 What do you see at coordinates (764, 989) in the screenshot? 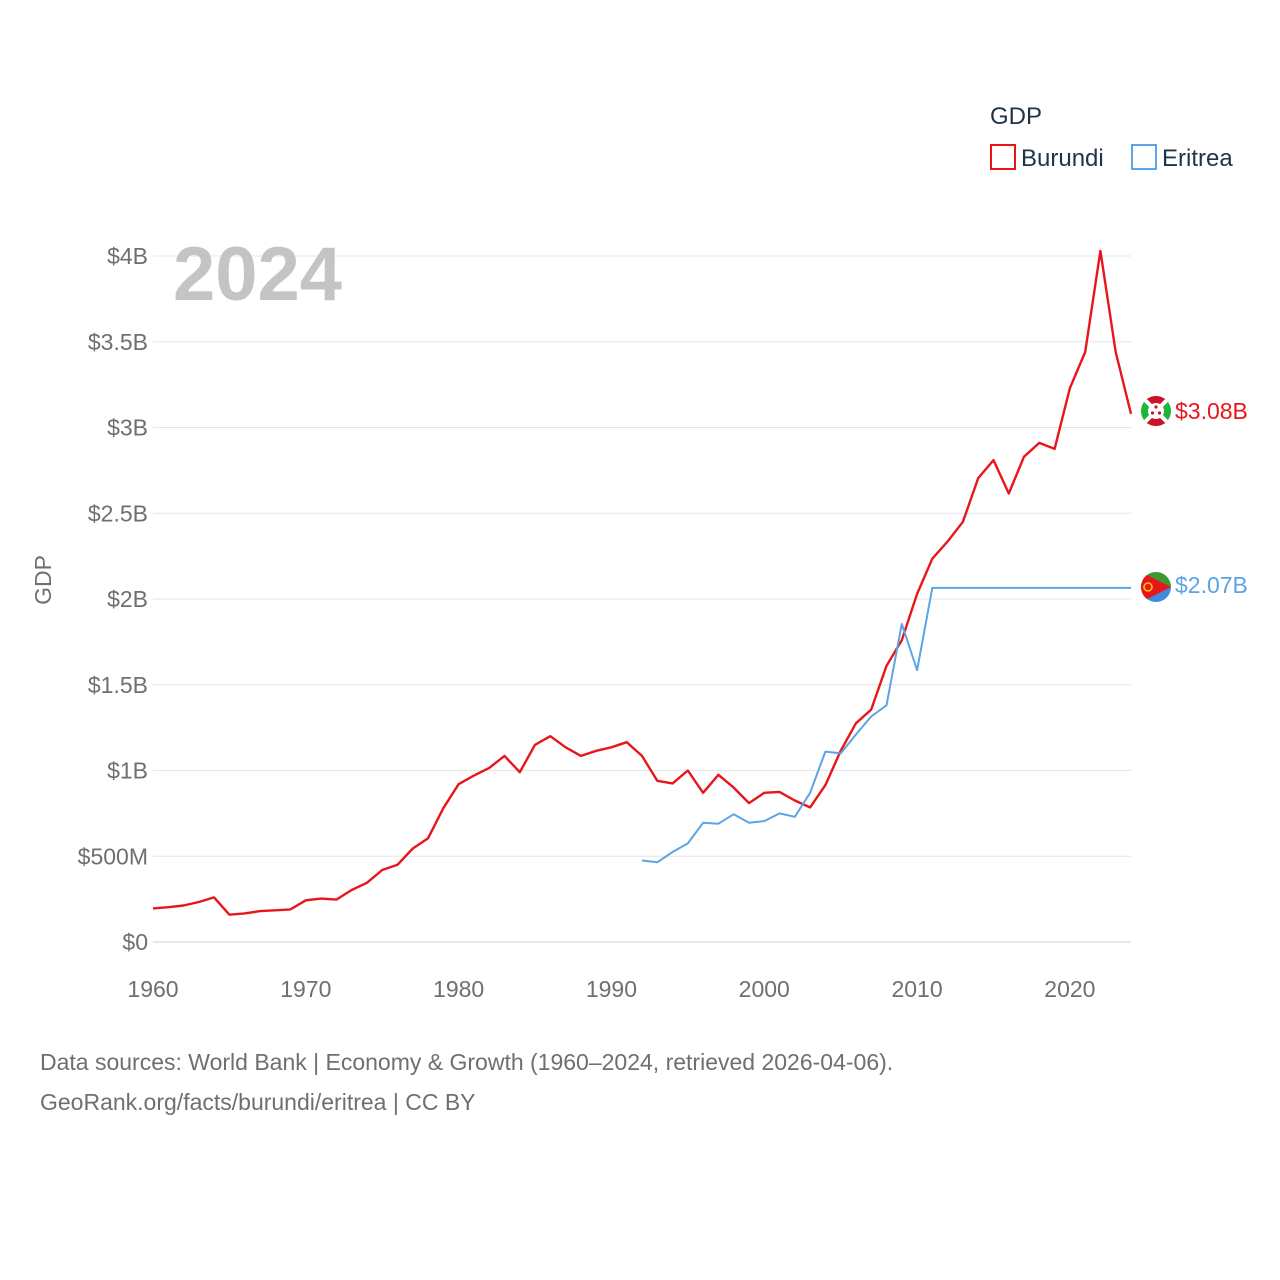
I see `x-tick-label: 2000` at bounding box center [764, 989].